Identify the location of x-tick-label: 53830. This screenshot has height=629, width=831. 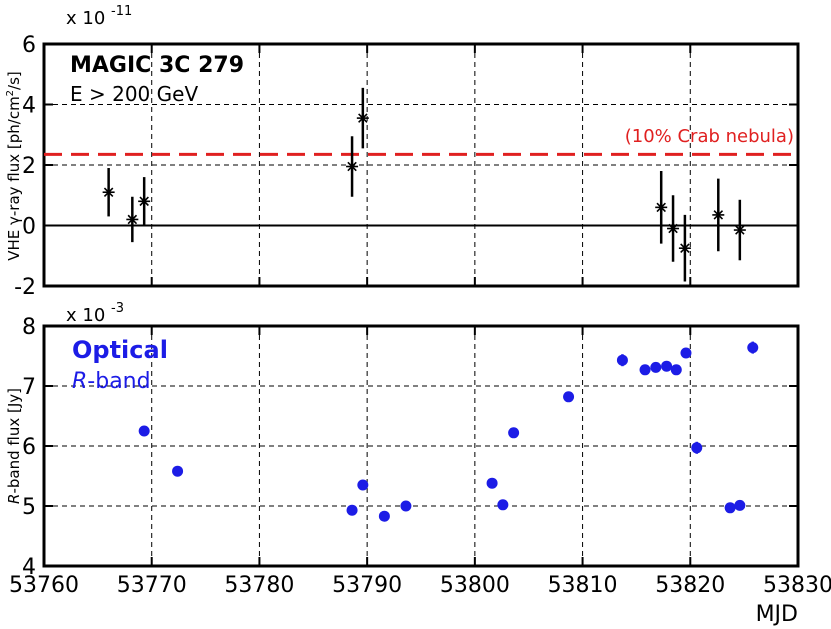
(797, 585).